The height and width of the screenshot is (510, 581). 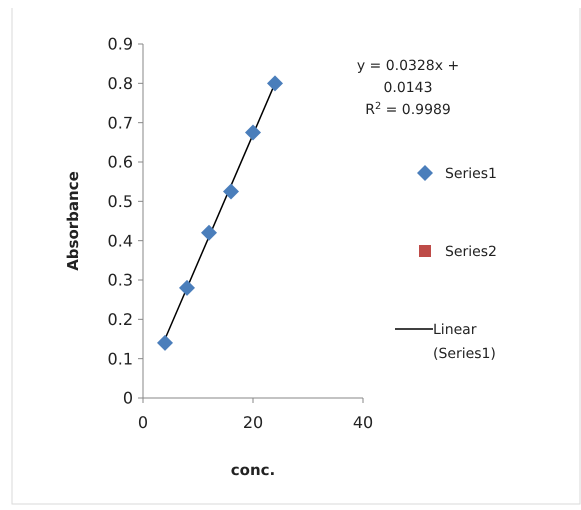 What do you see at coordinates (363, 422) in the screenshot?
I see `x-tick-label: 40` at bounding box center [363, 422].